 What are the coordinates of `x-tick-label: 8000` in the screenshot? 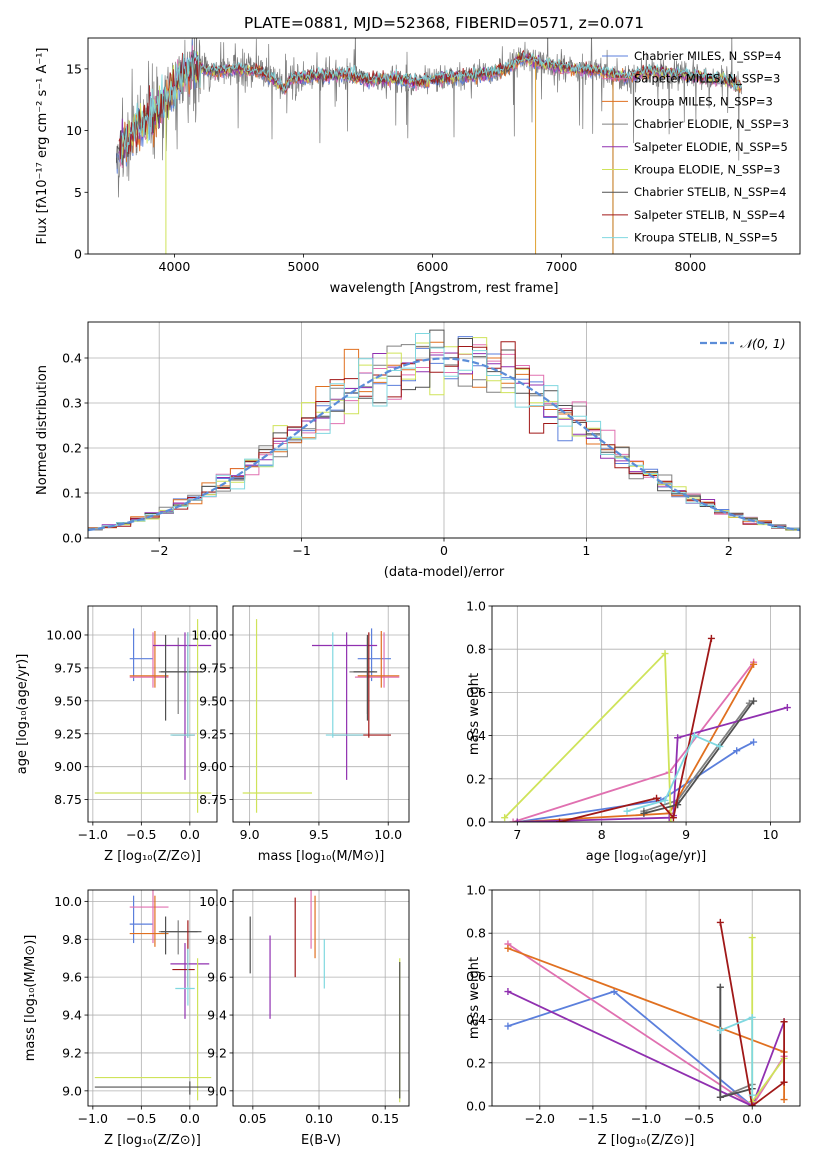 It's located at (690, 266).